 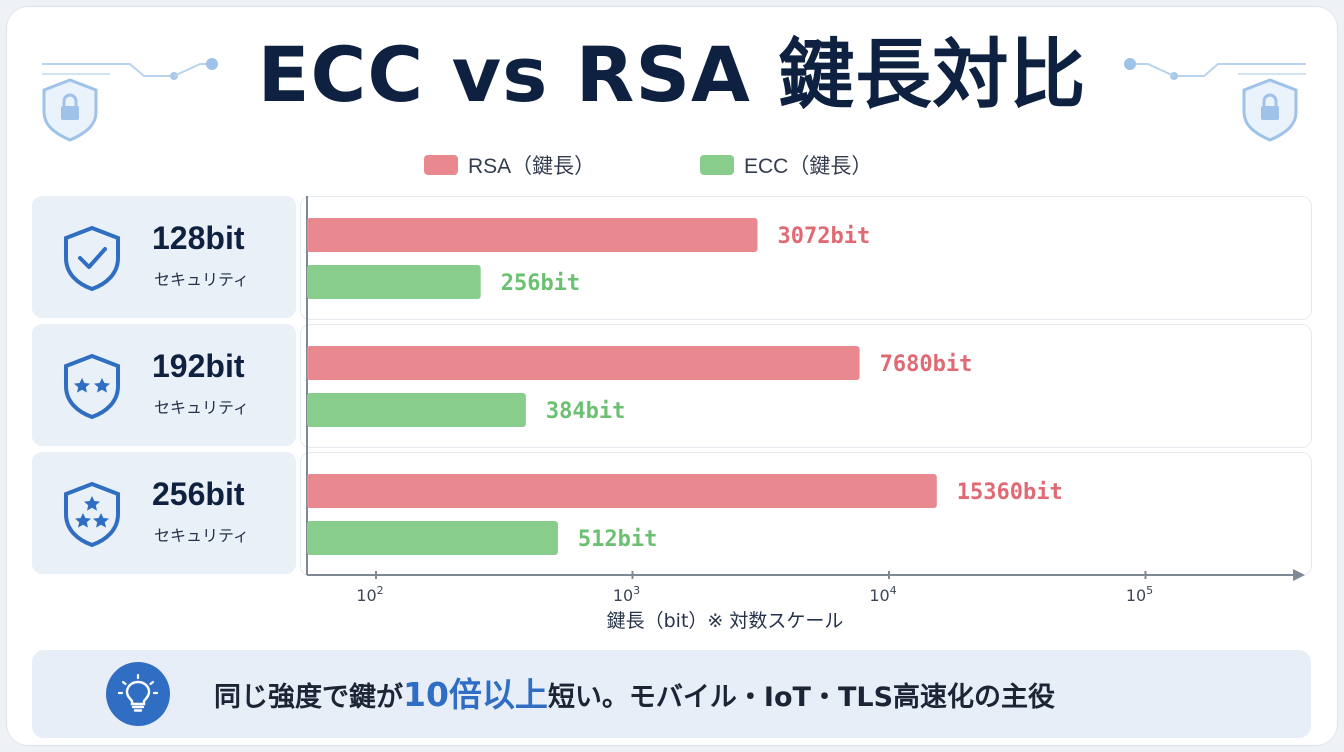 What do you see at coordinates (164, 513) in the screenshot?
I see `row-label-256: 256bit セキュリティ` at bounding box center [164, 513].